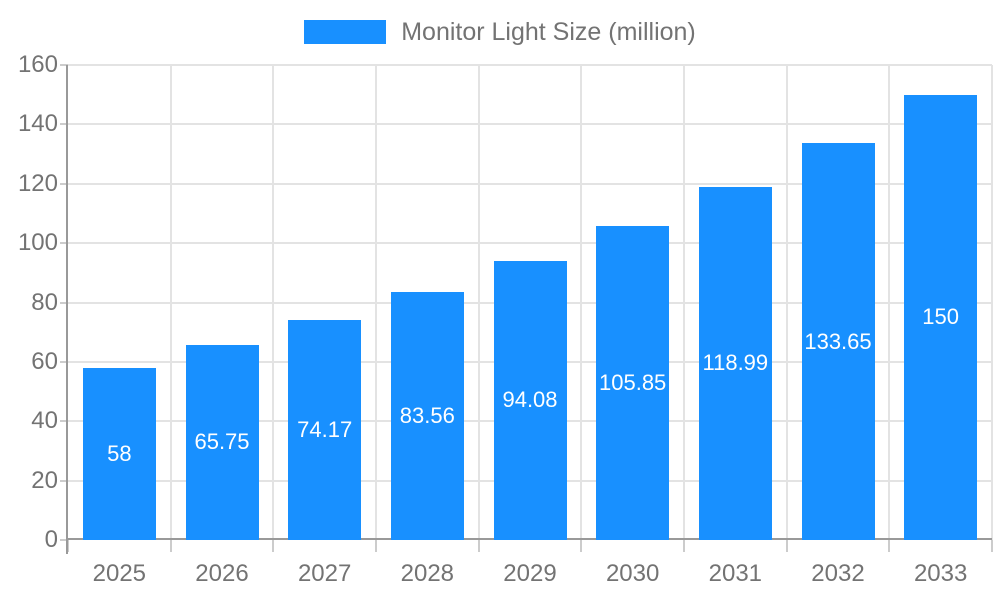  I want to click on bar: 74.17, so click(325, 429).